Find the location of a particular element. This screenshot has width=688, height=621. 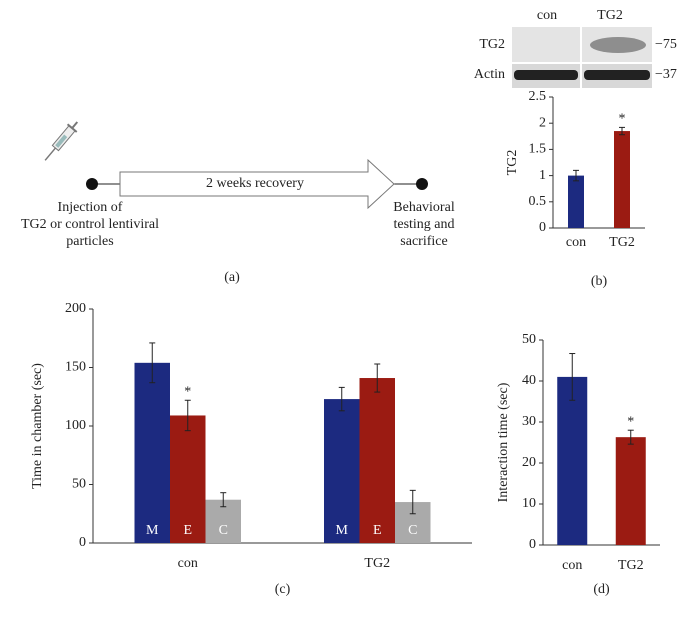

blot-row-label: Actin is located at coordinates (489, 74).